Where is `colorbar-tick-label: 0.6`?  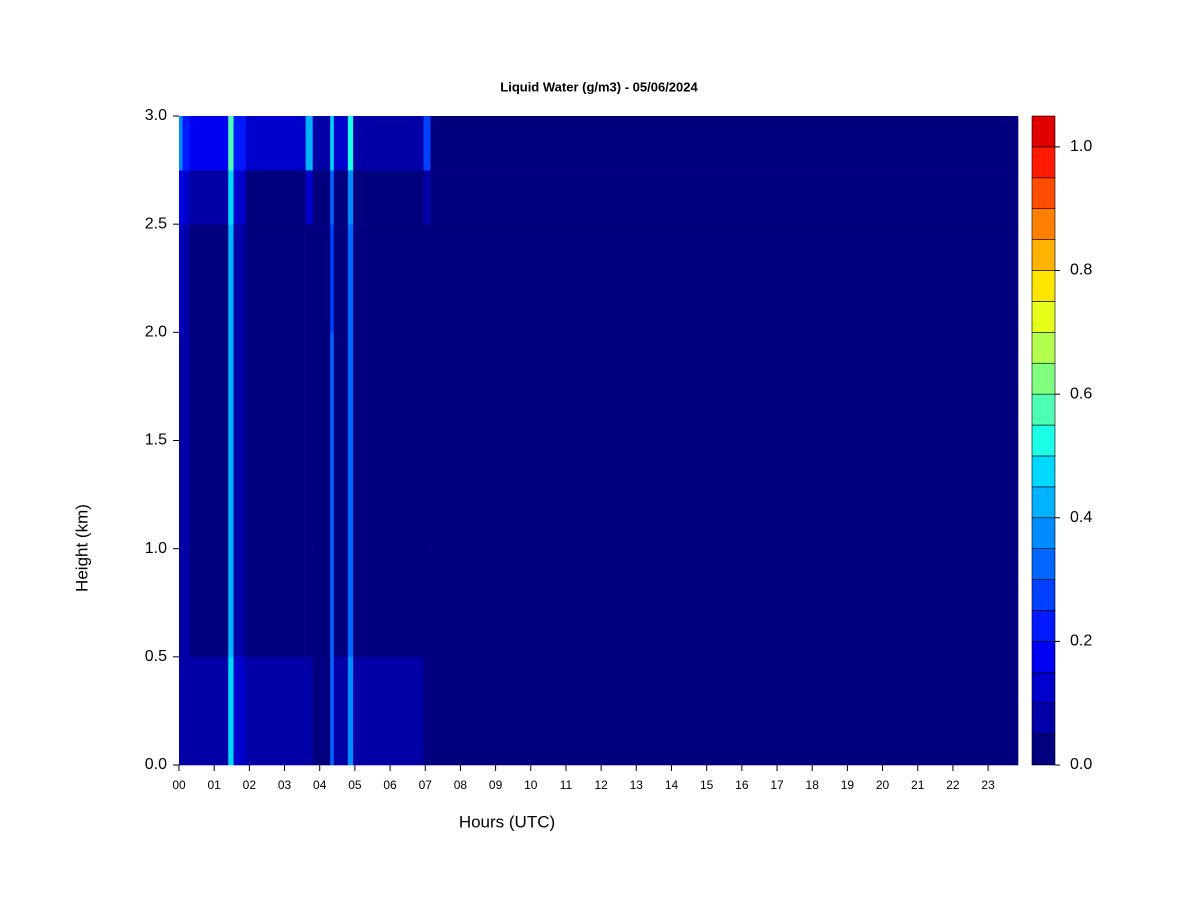 colorbar-tick-label: 0.6 is located at coordinates (1081, 393).